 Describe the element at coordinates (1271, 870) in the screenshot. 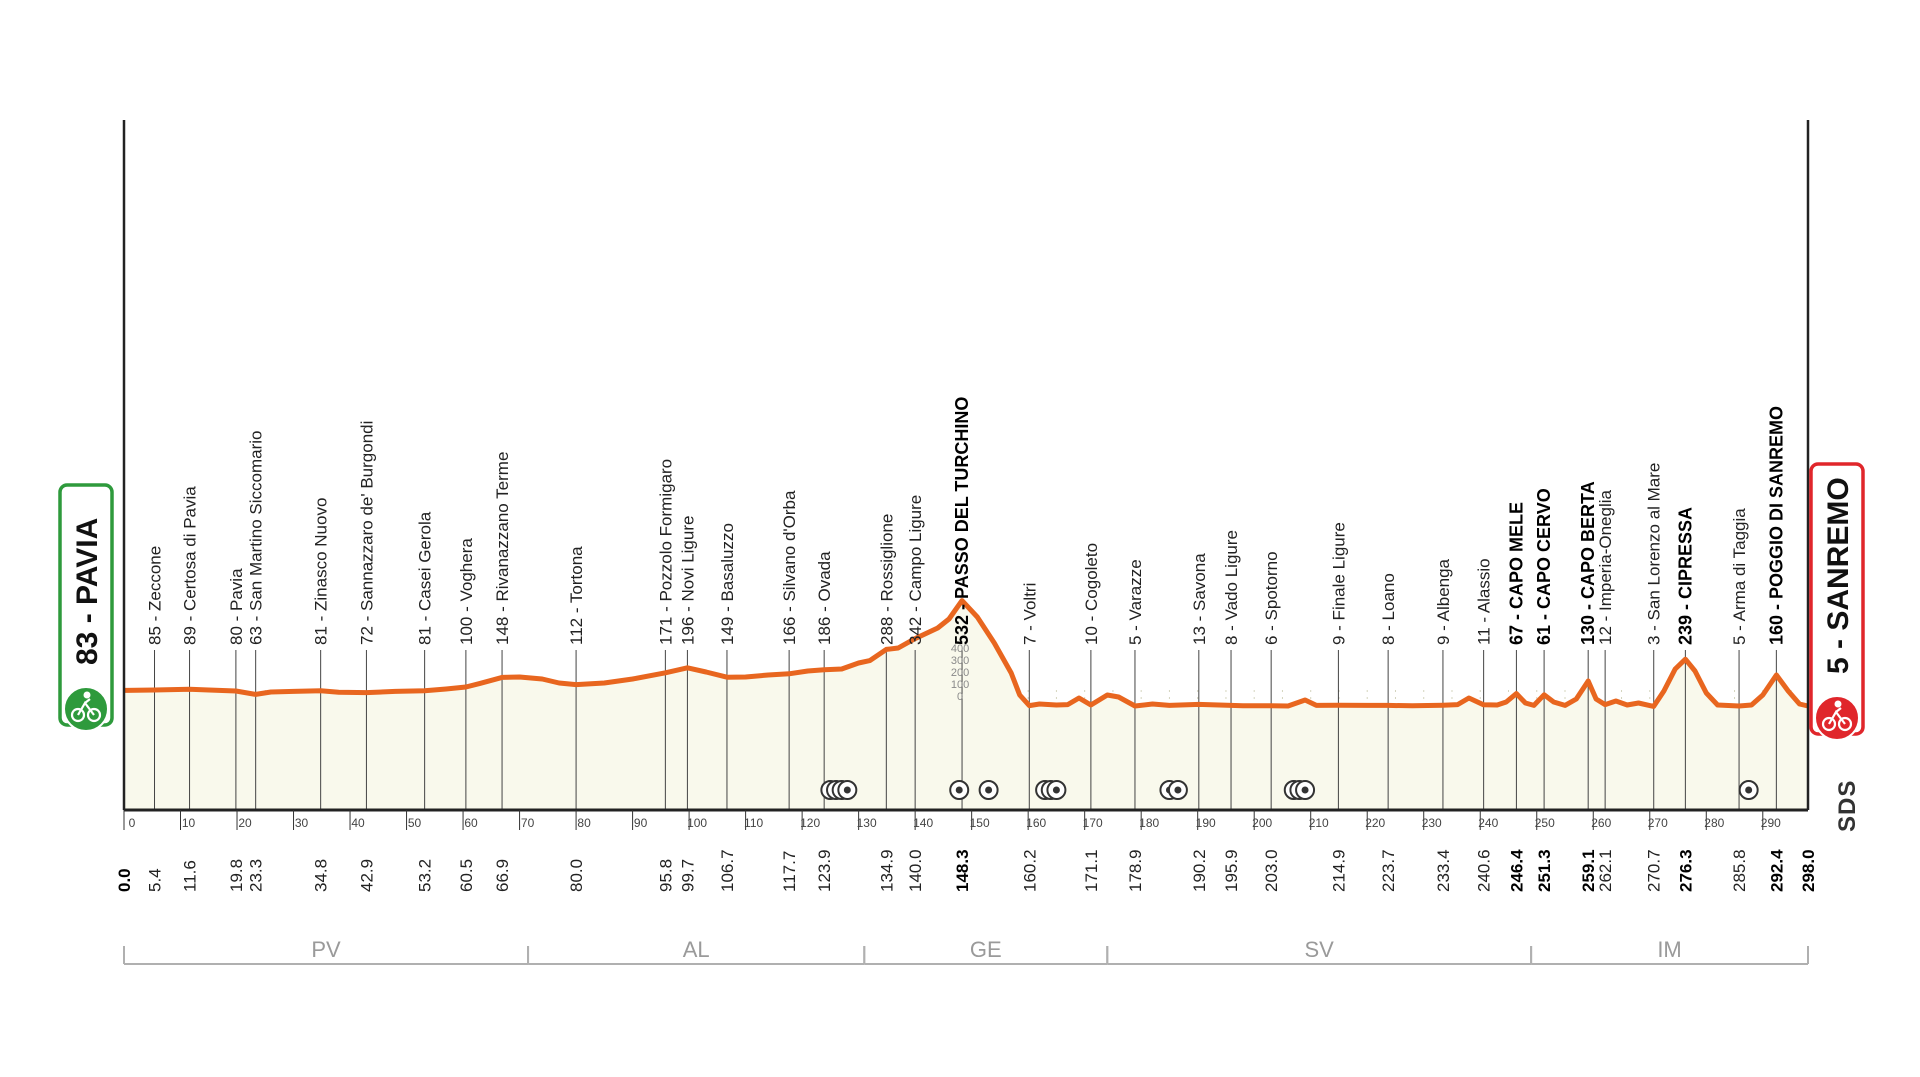

I see `km-label: 203.0` at that location.